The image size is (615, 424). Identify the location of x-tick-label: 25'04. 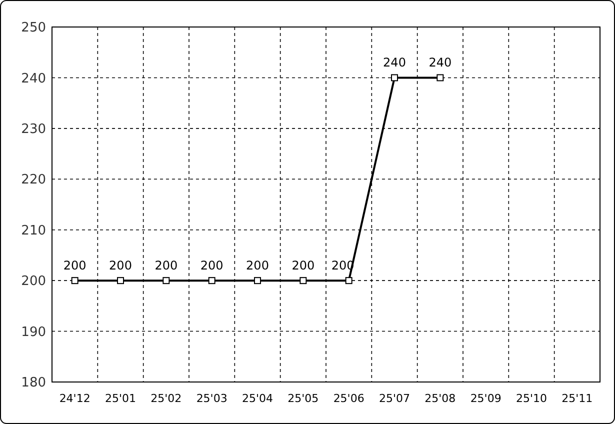
(258, 398).